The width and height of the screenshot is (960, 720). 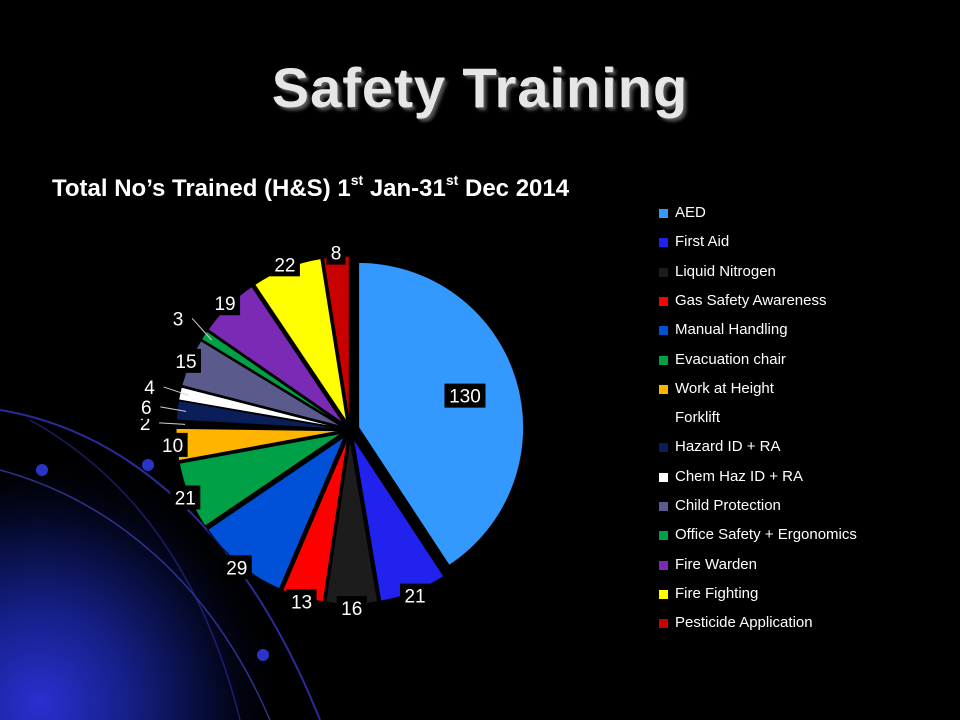 I want to click on legend-item-hazard-id-ra: Hazard ID + RA, so click(x=789, y=448).